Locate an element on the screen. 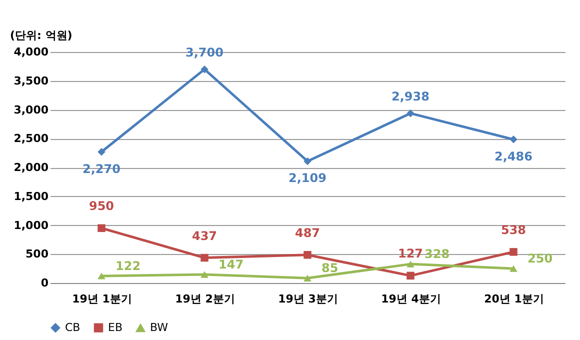 This screenshot has height=340, width=580. data-label: 250 is located at coordinates (540, 259).